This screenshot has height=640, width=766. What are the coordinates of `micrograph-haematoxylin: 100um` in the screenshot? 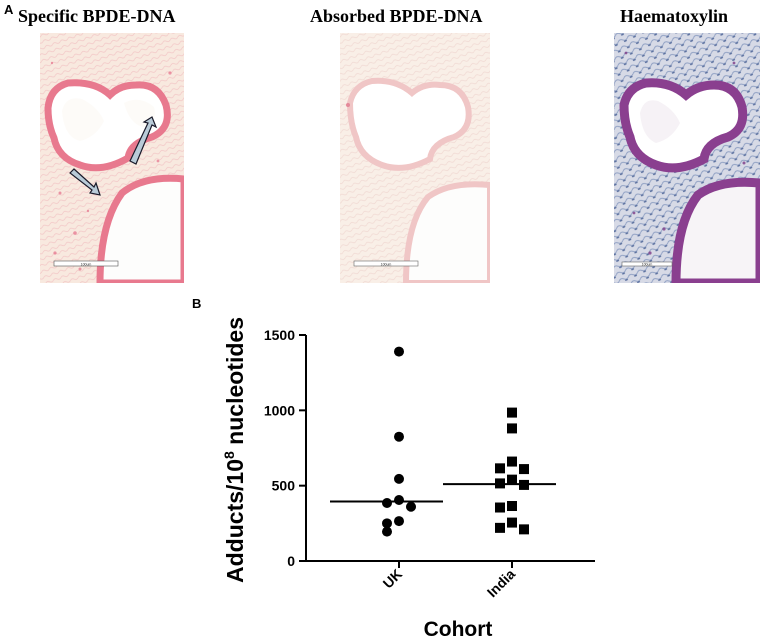 It's located at (687, 158).